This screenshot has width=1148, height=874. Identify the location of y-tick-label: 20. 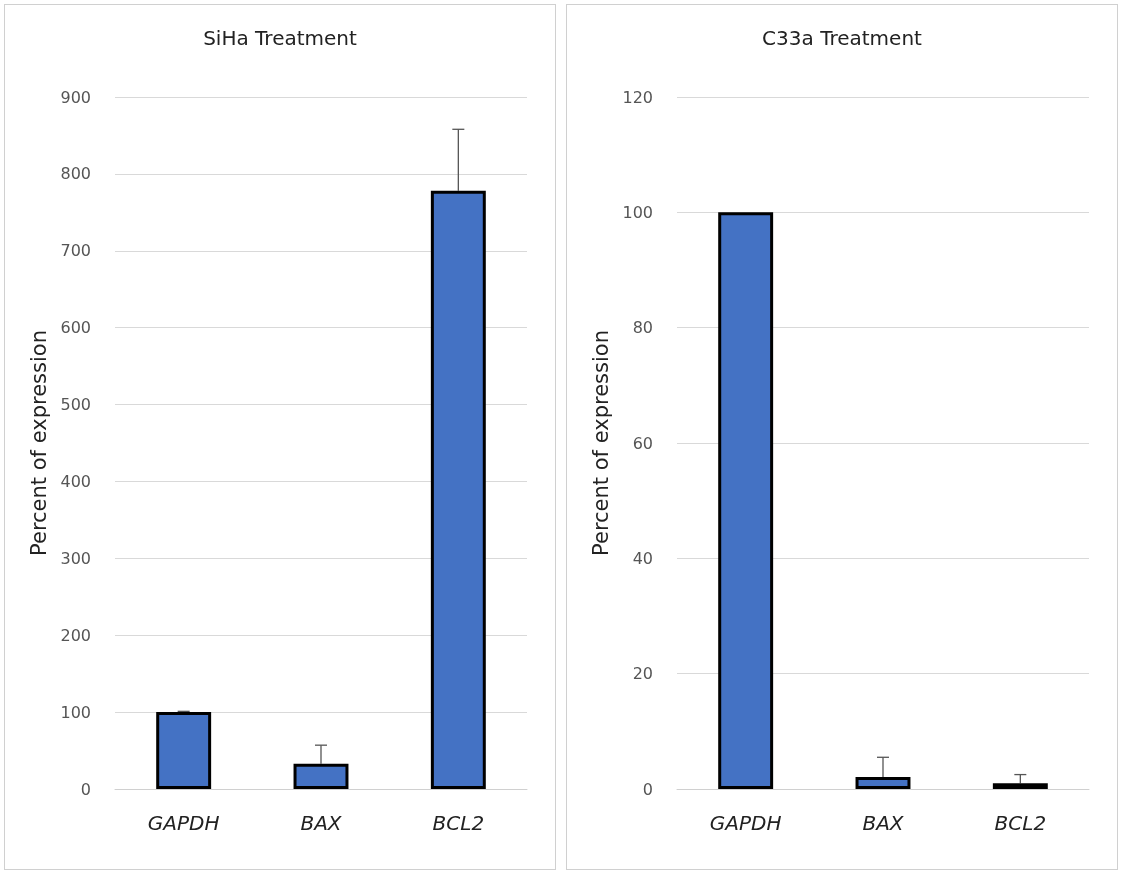
(642, 674).